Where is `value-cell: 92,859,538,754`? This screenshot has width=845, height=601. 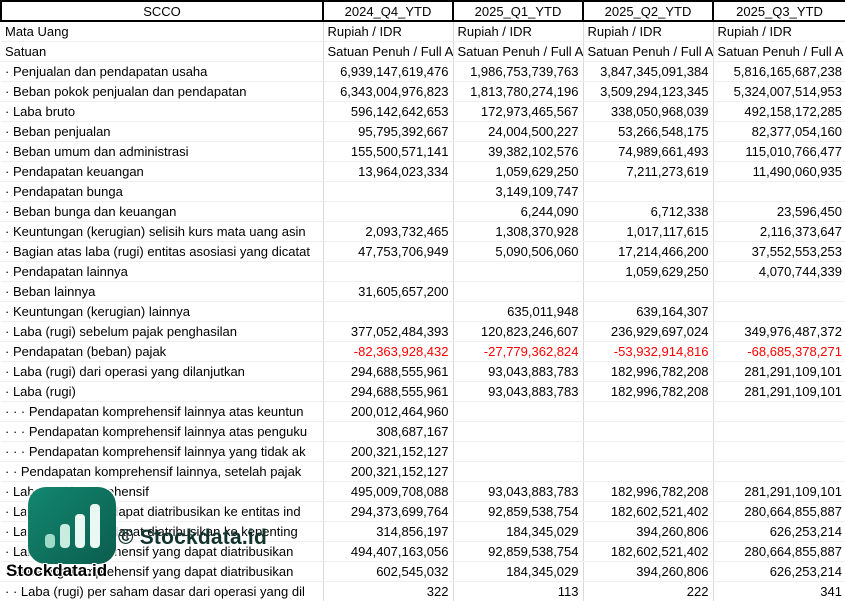
value-cell: 92,859,538,754 is located at coordinates (518, 511).